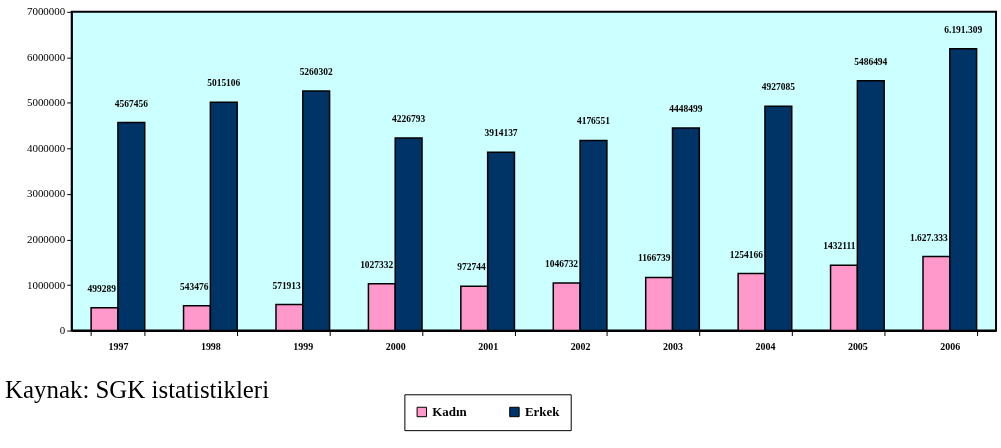 Image resolution: width=1001 pixels, height=448 pixels. I want to click on x-tick-label: 2000, so click(395, 346).